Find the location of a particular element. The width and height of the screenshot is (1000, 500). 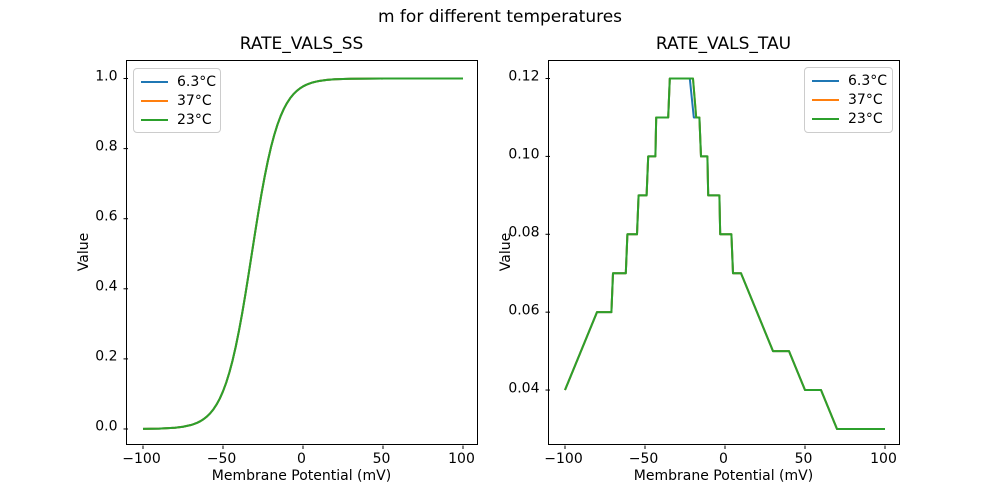

figure-title: m for different temperatures is located at coordinates (500, 17).